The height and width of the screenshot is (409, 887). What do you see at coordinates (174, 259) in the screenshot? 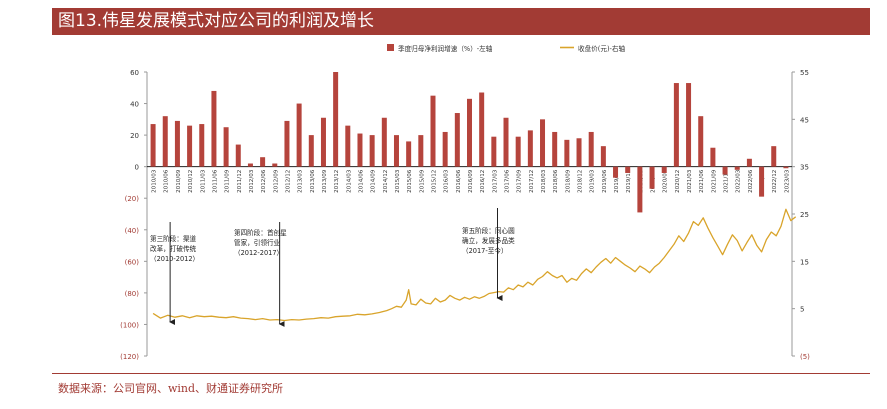
I see `stage-annotation-text: （2010-2012）` at bounding box center [174, 259].